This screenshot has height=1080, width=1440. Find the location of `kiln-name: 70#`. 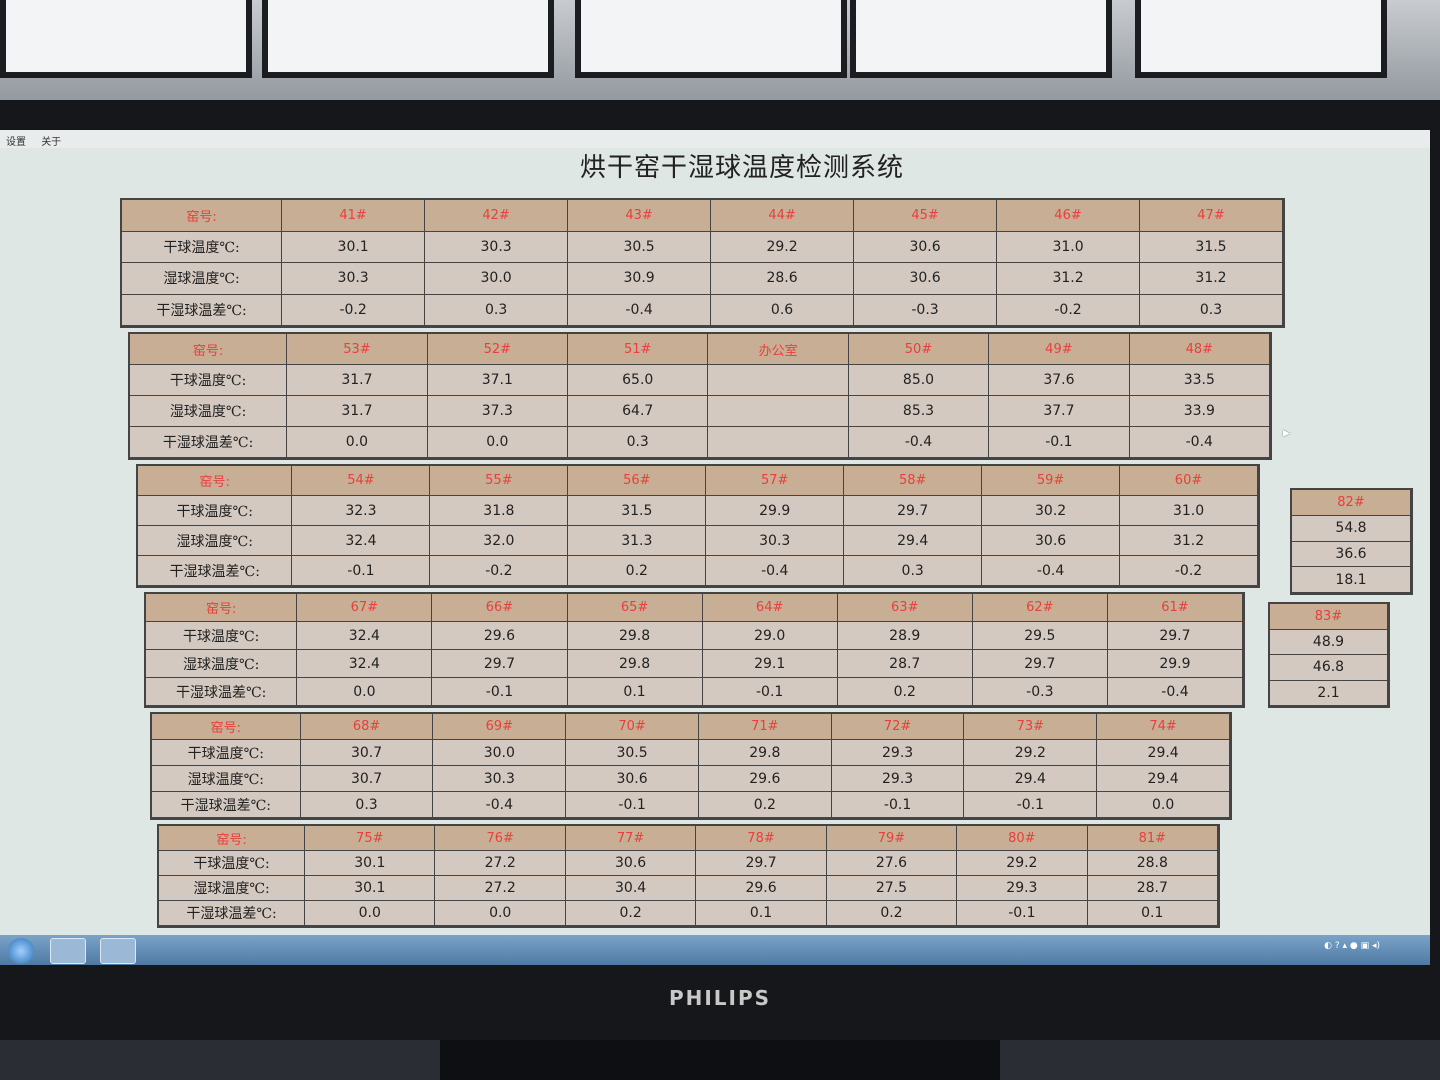

kiln-name: 70# is located at coordinates (632, 727).